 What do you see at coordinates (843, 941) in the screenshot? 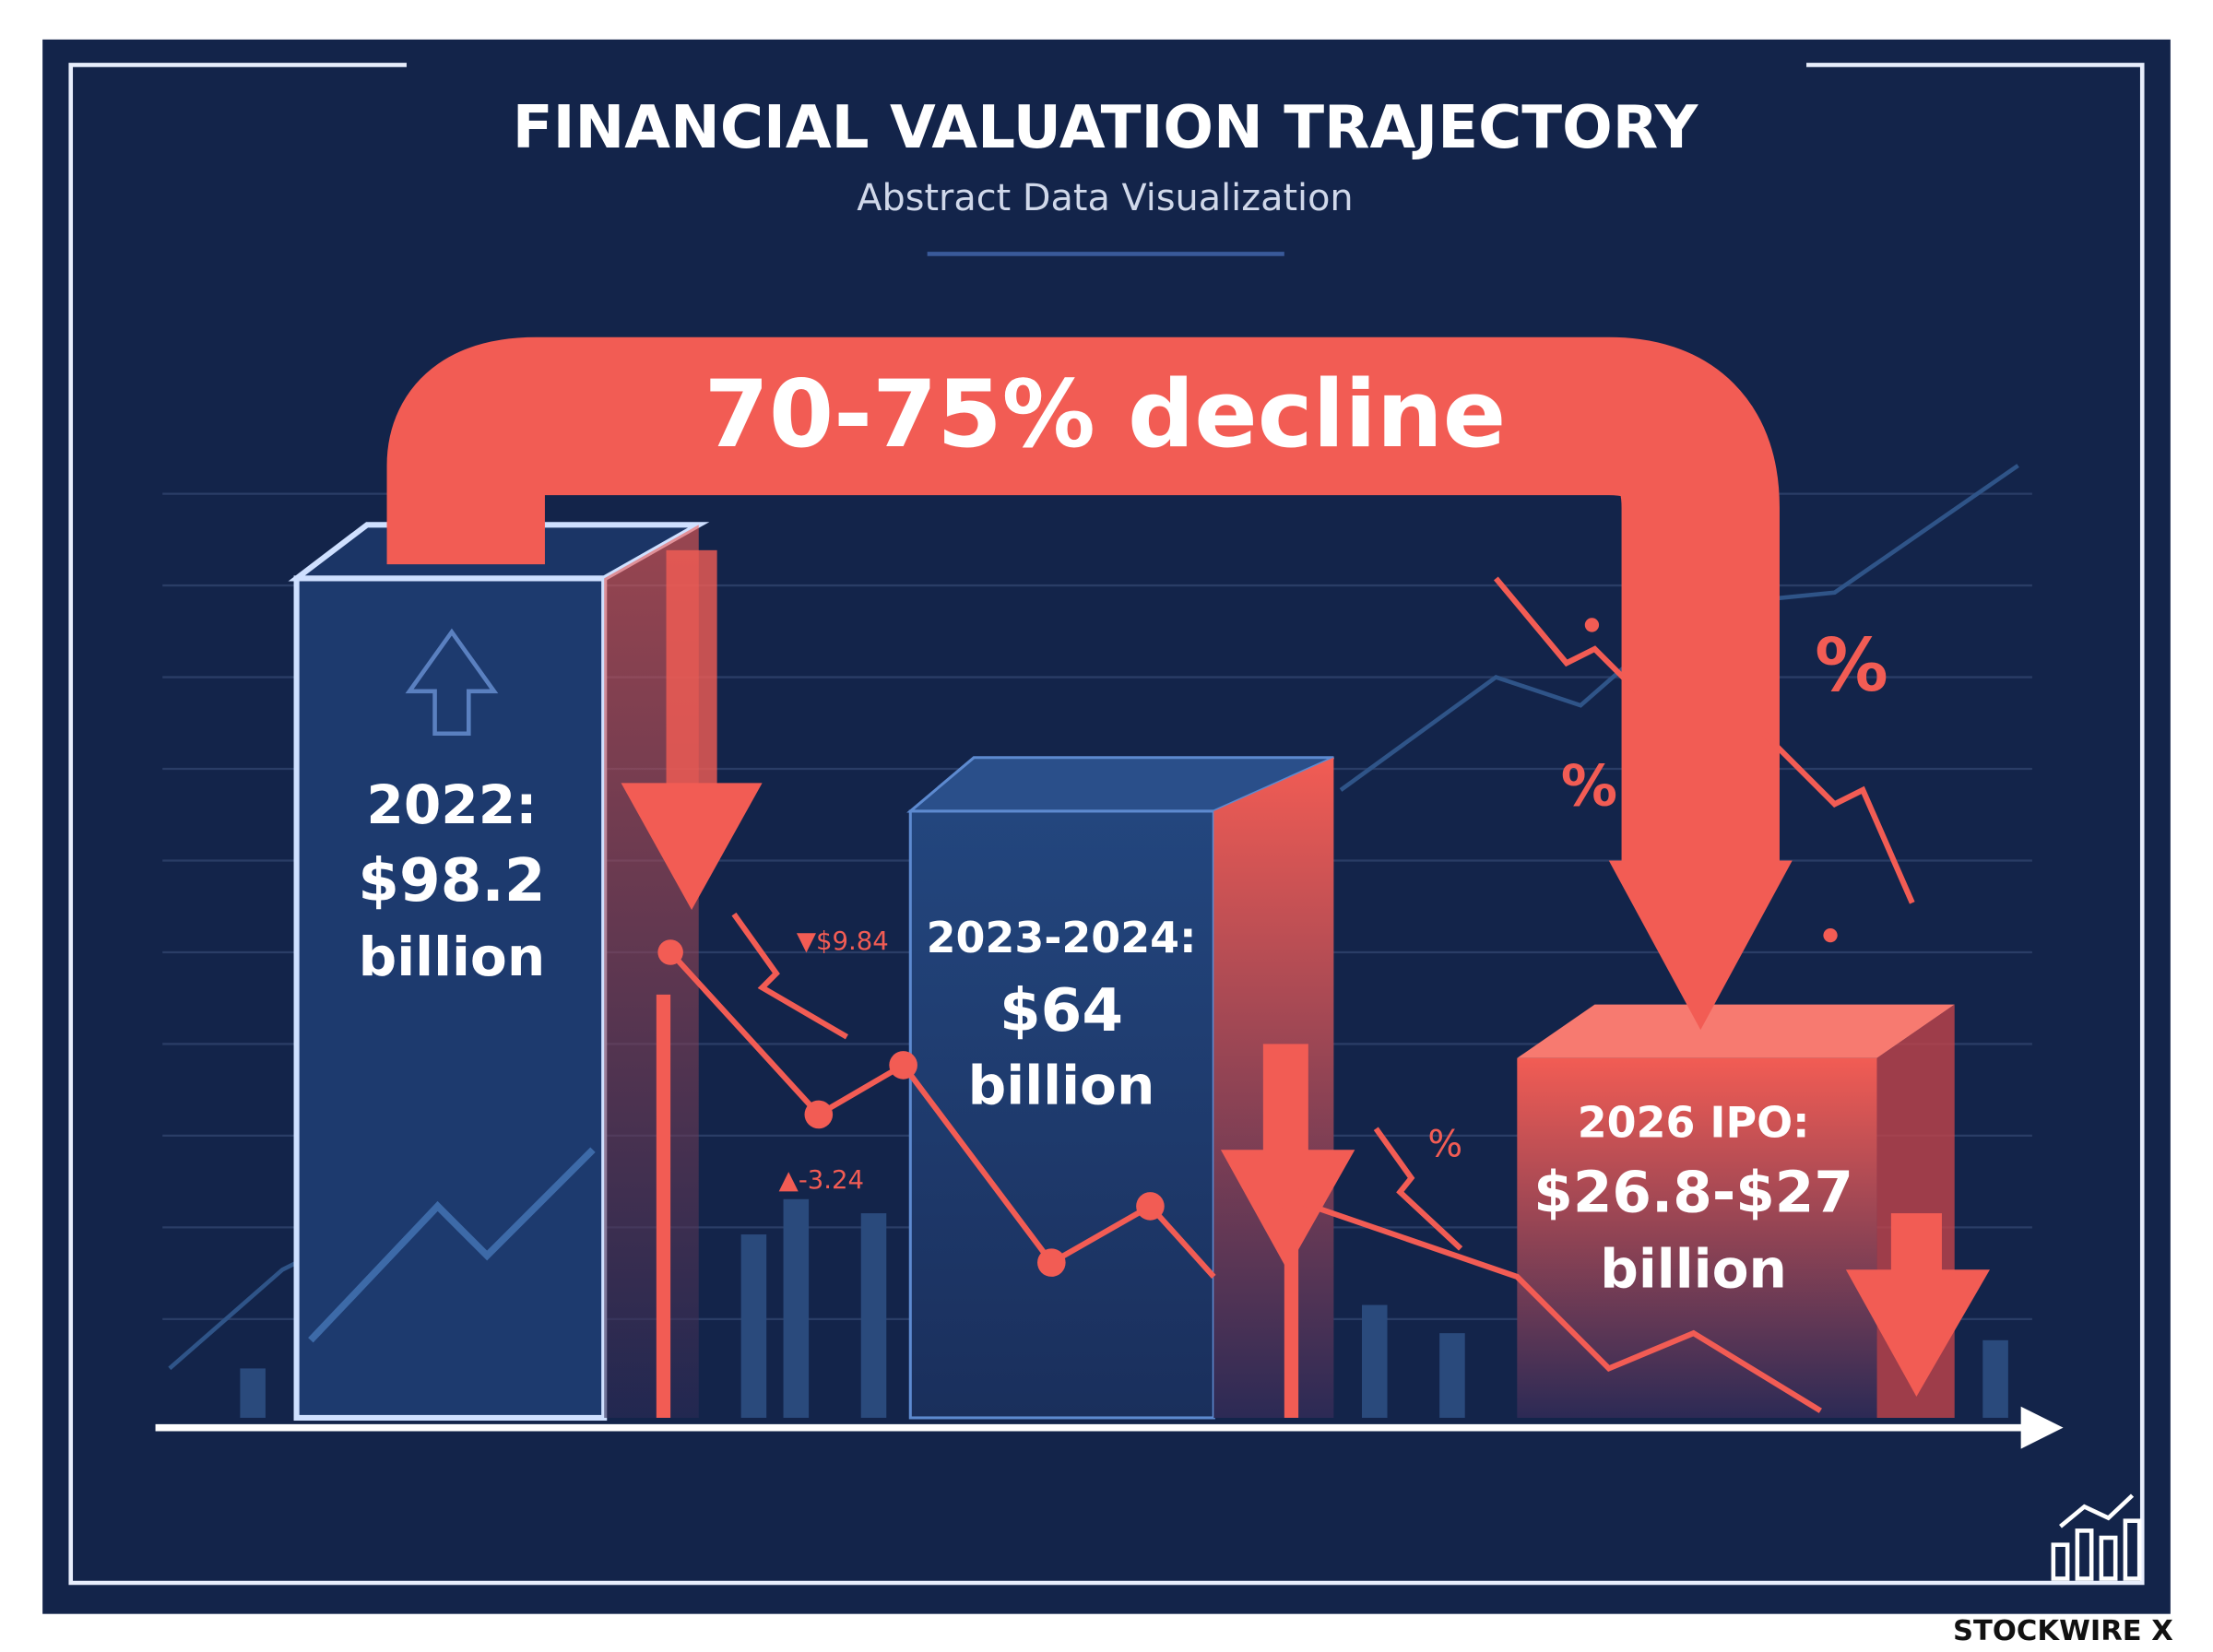
I see `annotation: ▼$9.84` at bounding box center [843, 941].